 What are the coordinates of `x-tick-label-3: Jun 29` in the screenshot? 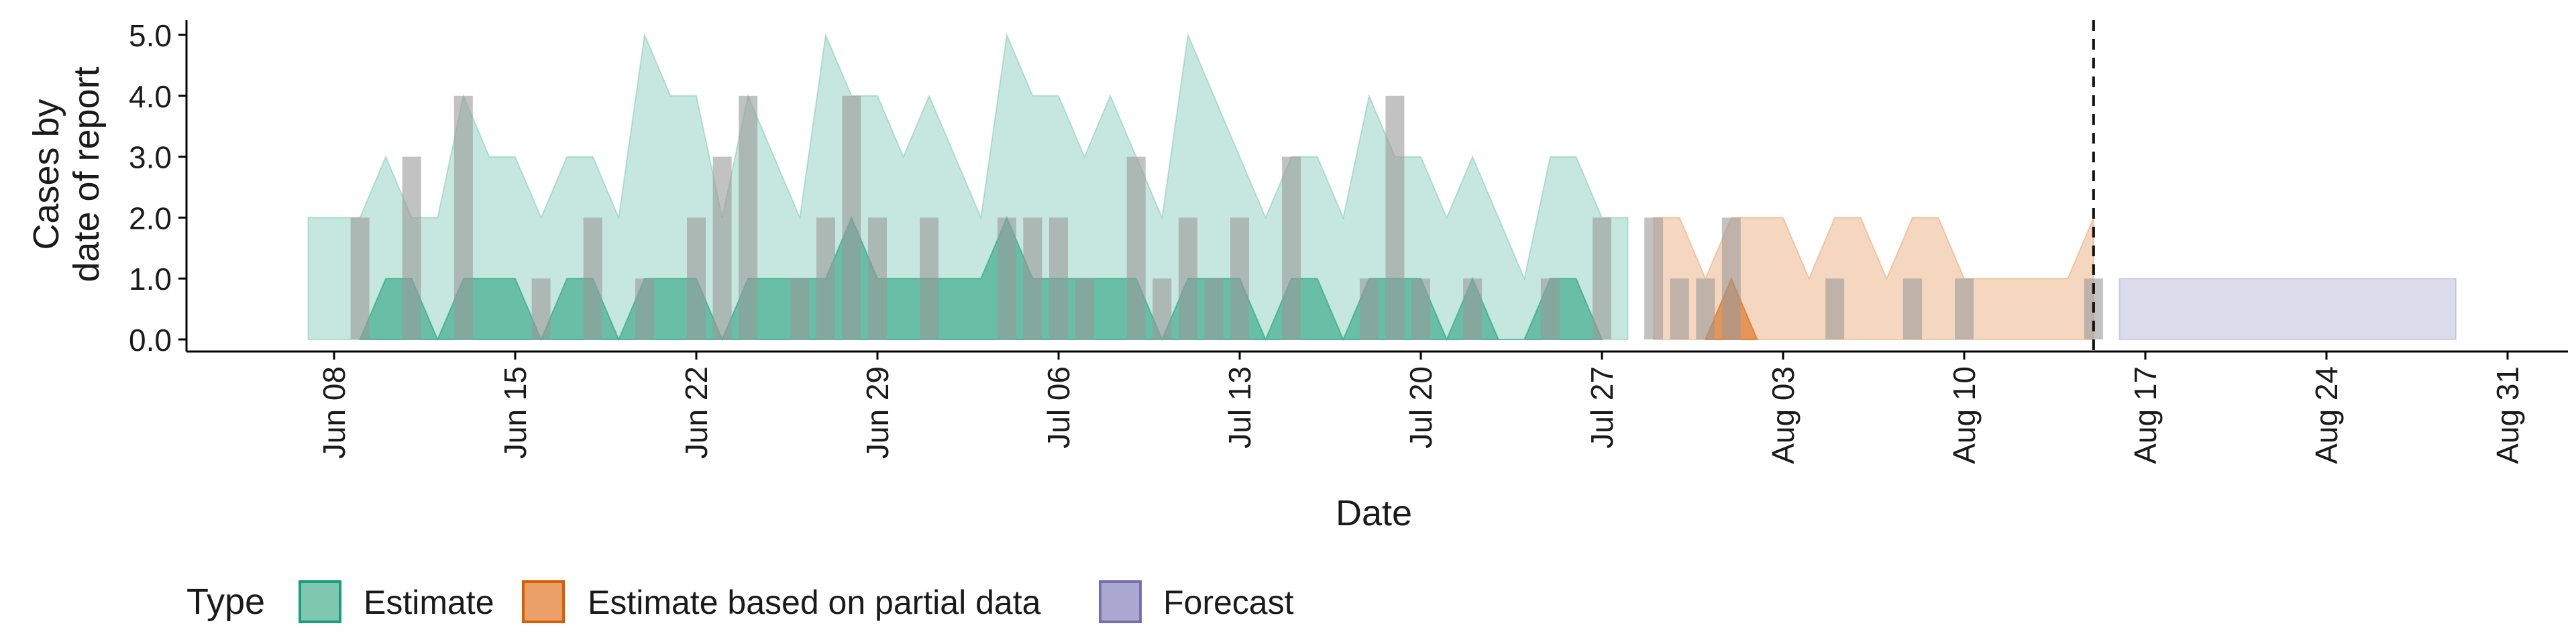 It's located at (877, 412).